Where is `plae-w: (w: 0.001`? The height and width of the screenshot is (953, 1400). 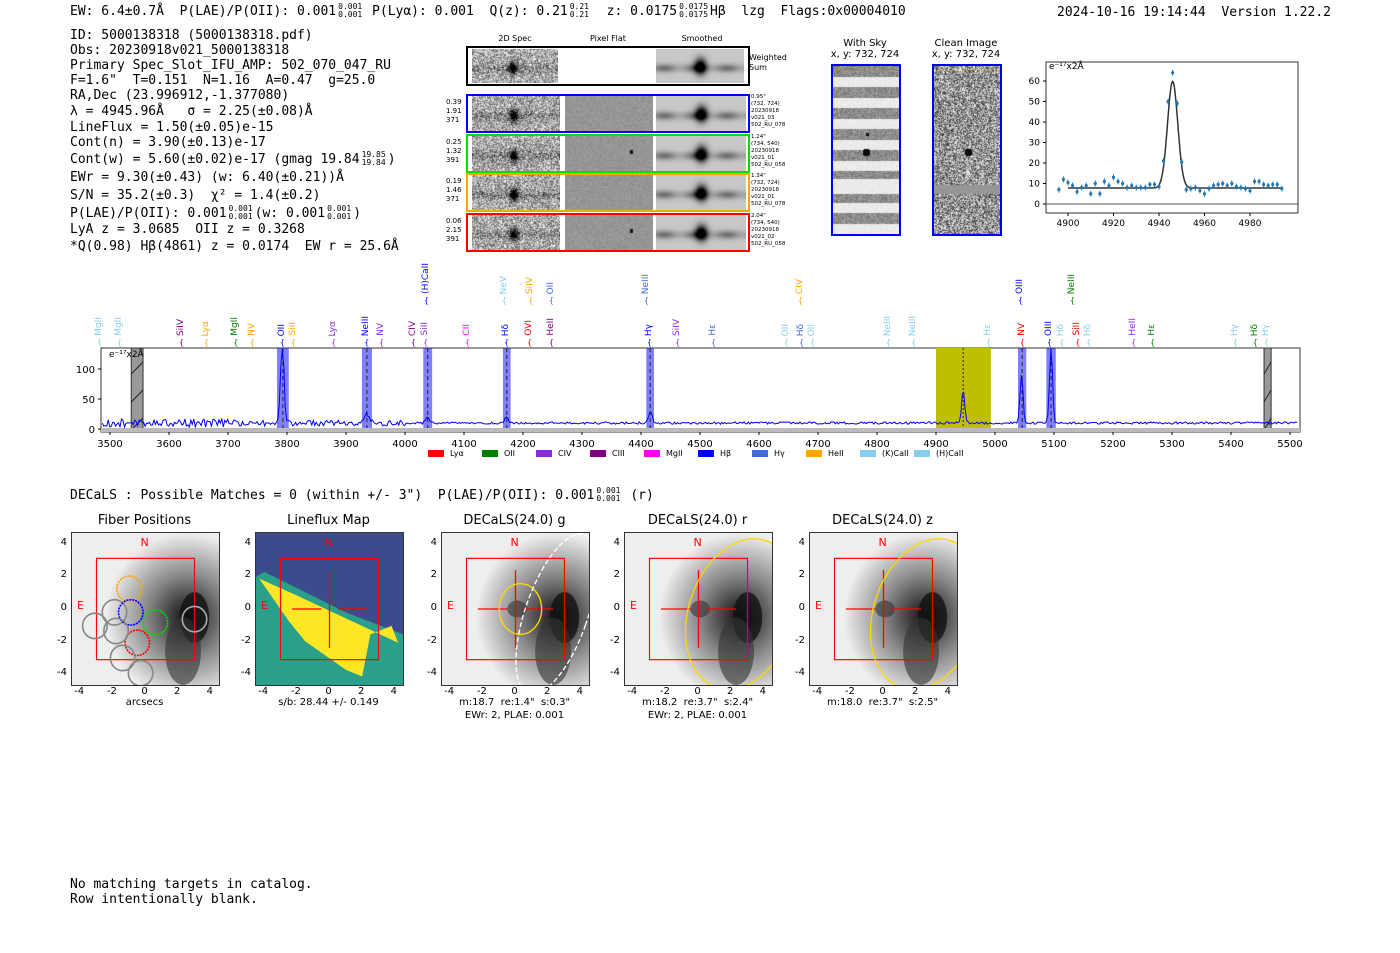
plae-w: (w: 0.001 is located at coordinates (290, 213).